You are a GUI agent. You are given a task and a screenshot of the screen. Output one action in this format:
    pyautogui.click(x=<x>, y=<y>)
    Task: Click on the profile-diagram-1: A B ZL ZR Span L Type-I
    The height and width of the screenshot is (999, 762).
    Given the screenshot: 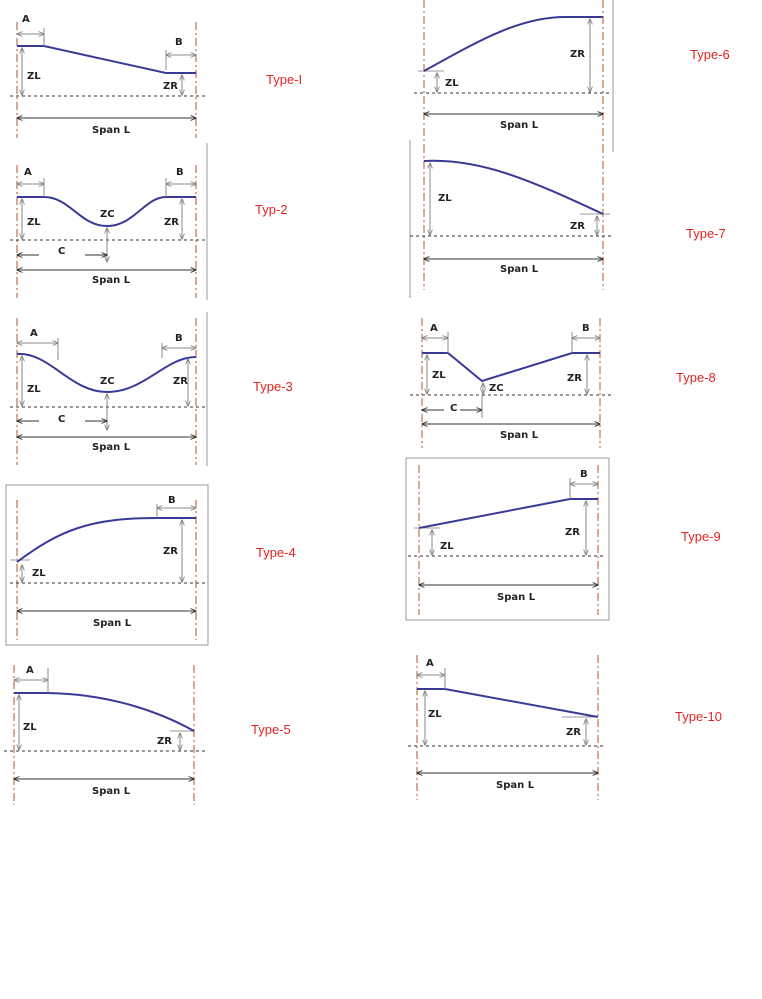 What is the action you would take?
    pyautogui.click(x=156, y=76)
    